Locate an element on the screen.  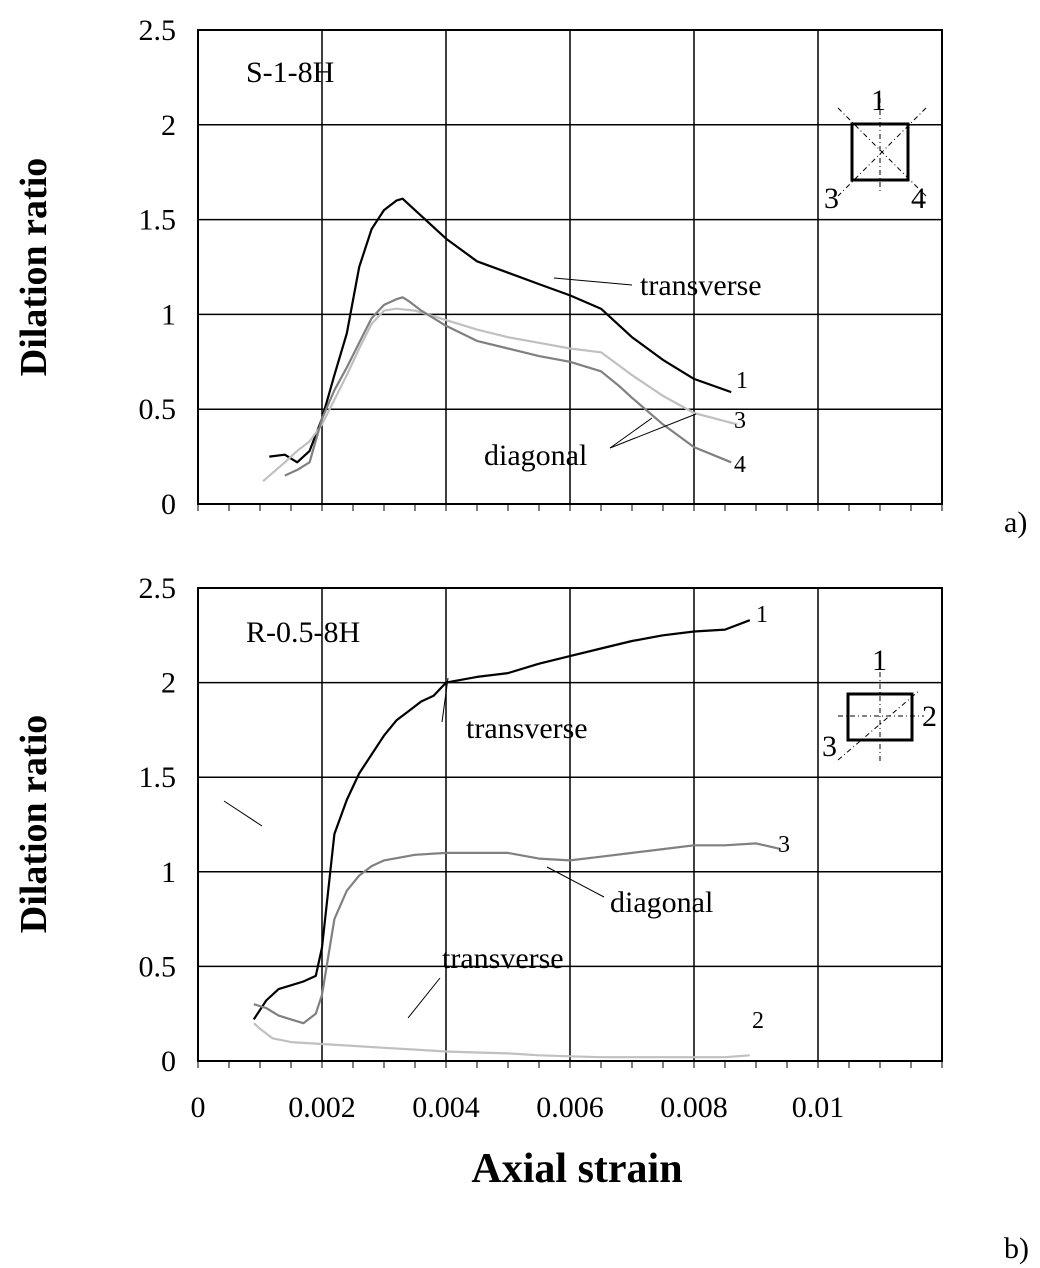
series-end-label-a-3: 3 is located at coordinates (740, 421).